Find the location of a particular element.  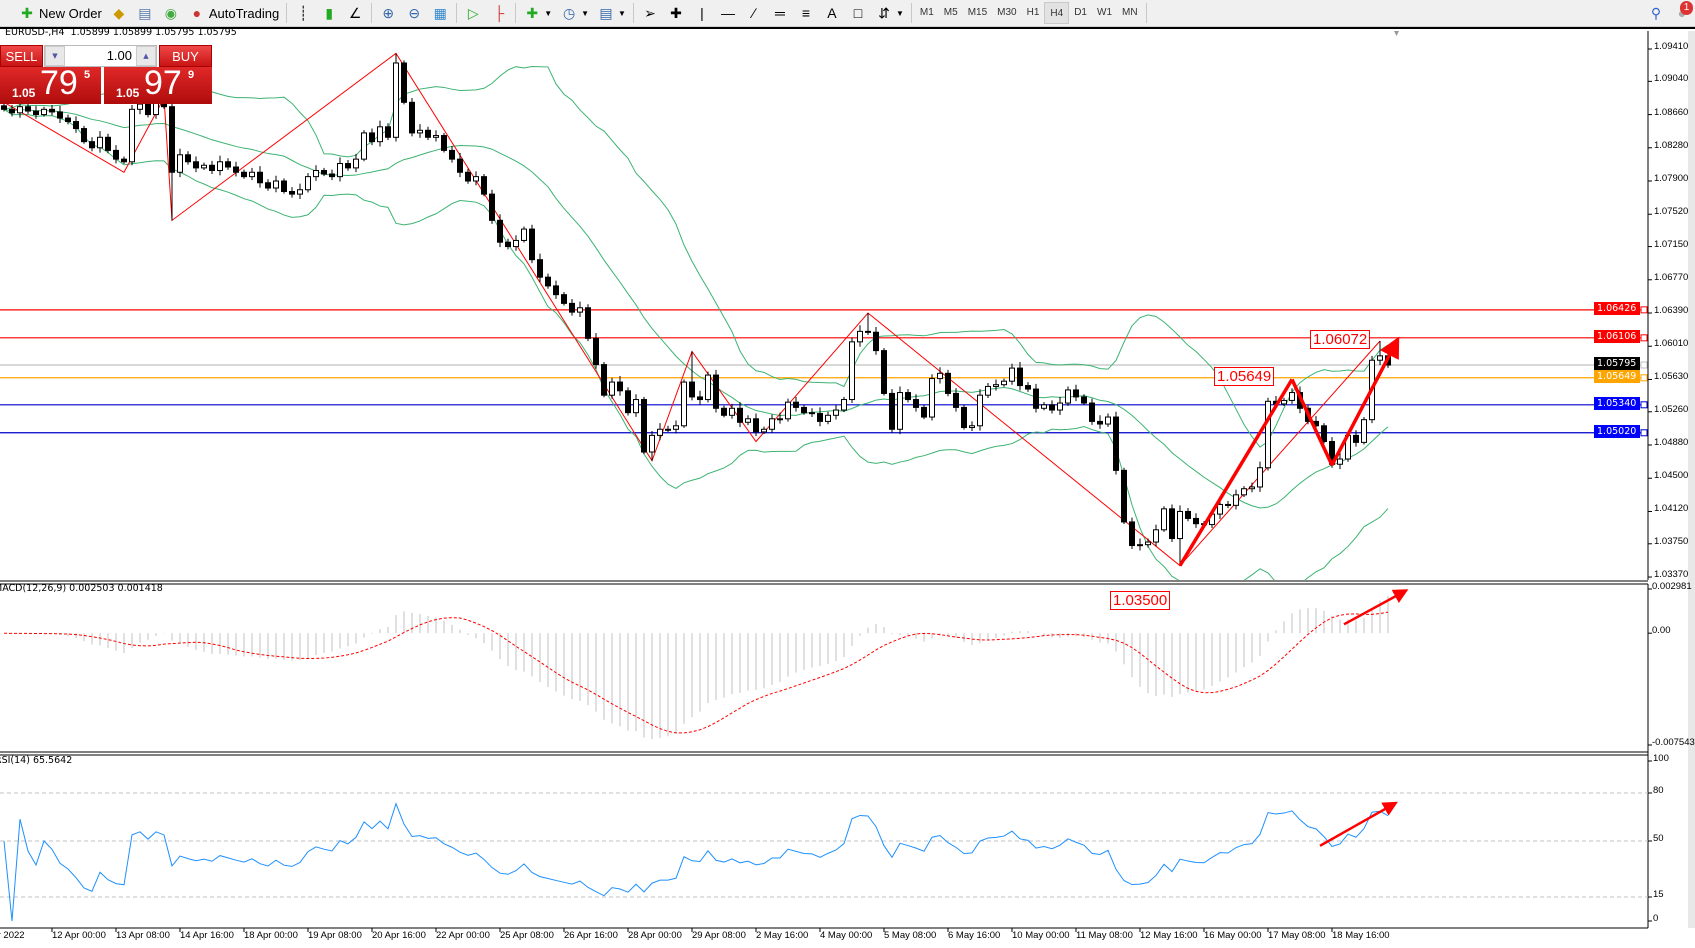

buy-price-box: 1.05 97 9 is located at coordinates (158, 84).